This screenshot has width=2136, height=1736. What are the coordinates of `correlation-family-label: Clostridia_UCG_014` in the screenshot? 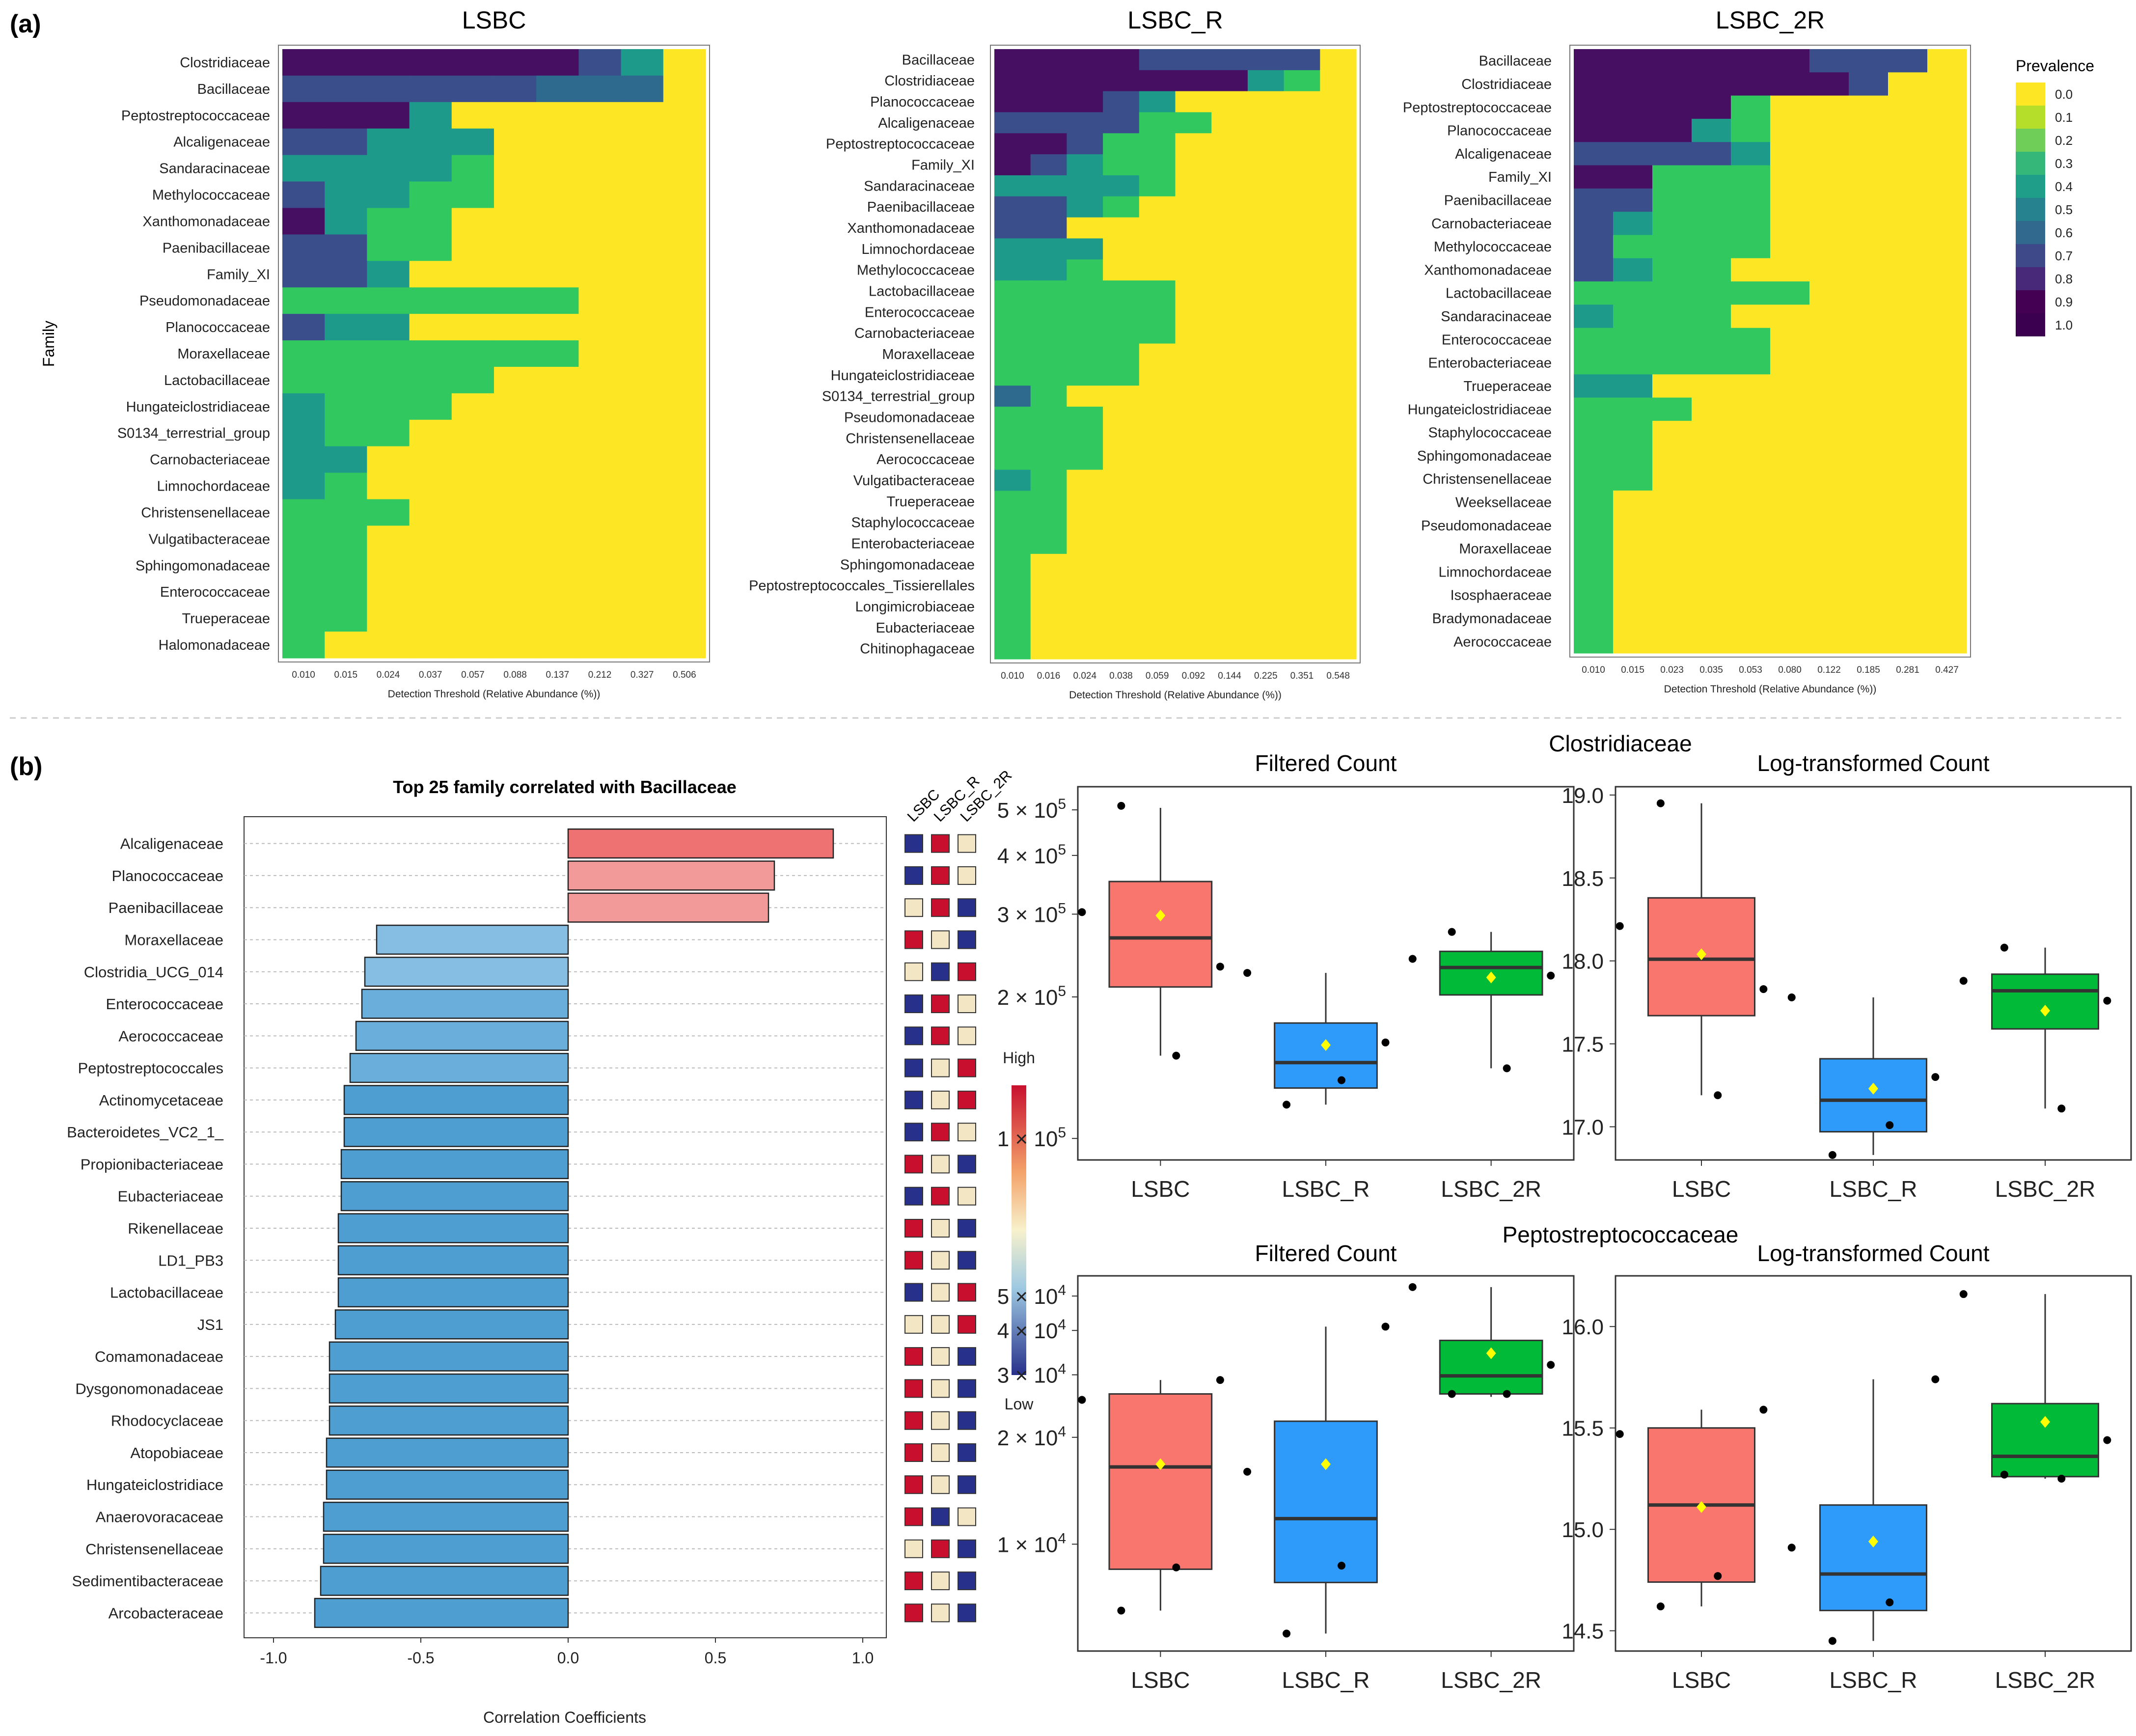 It's located at (154, 972).